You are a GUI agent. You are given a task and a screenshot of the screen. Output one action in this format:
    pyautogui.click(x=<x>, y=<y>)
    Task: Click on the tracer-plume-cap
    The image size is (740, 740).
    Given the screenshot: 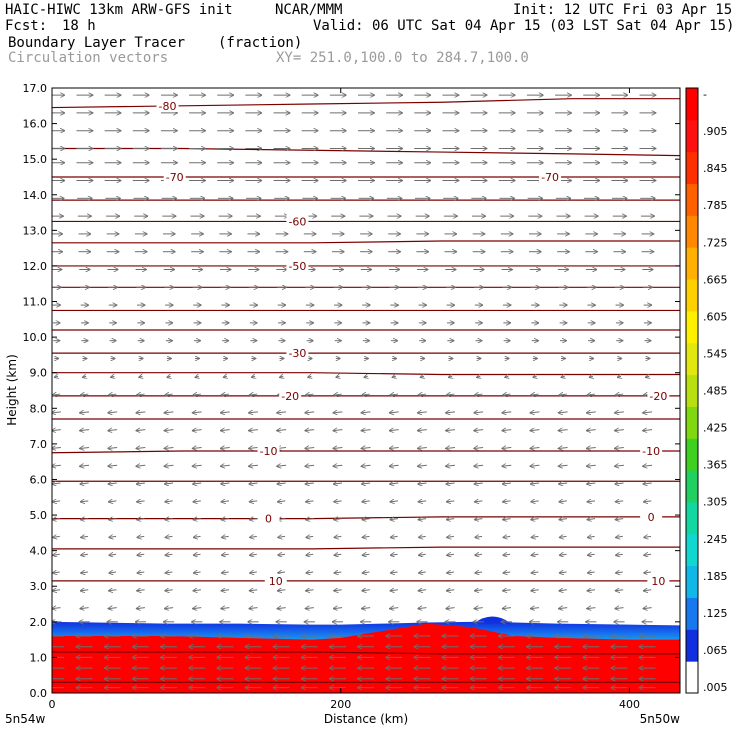 What is the action you would take?
    pyautogui.click(x=492, y=620)
    